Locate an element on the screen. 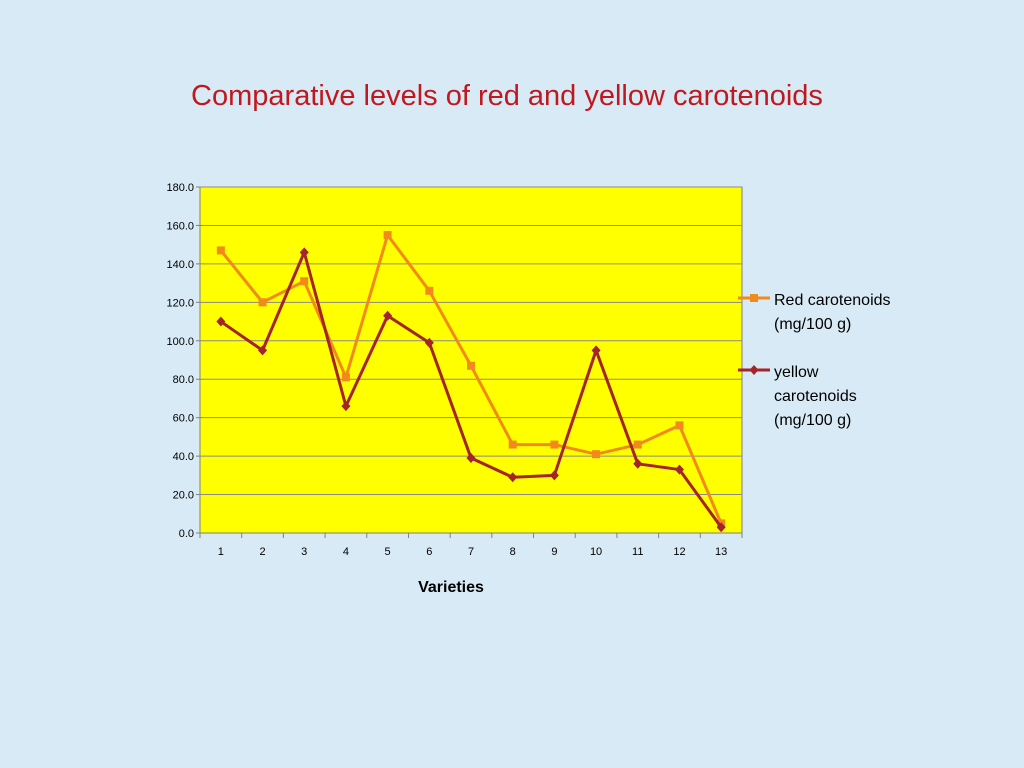 This screenshot has height=768, width=1024. y-tick-label: 100.0 is located at coordinates (180, 342).